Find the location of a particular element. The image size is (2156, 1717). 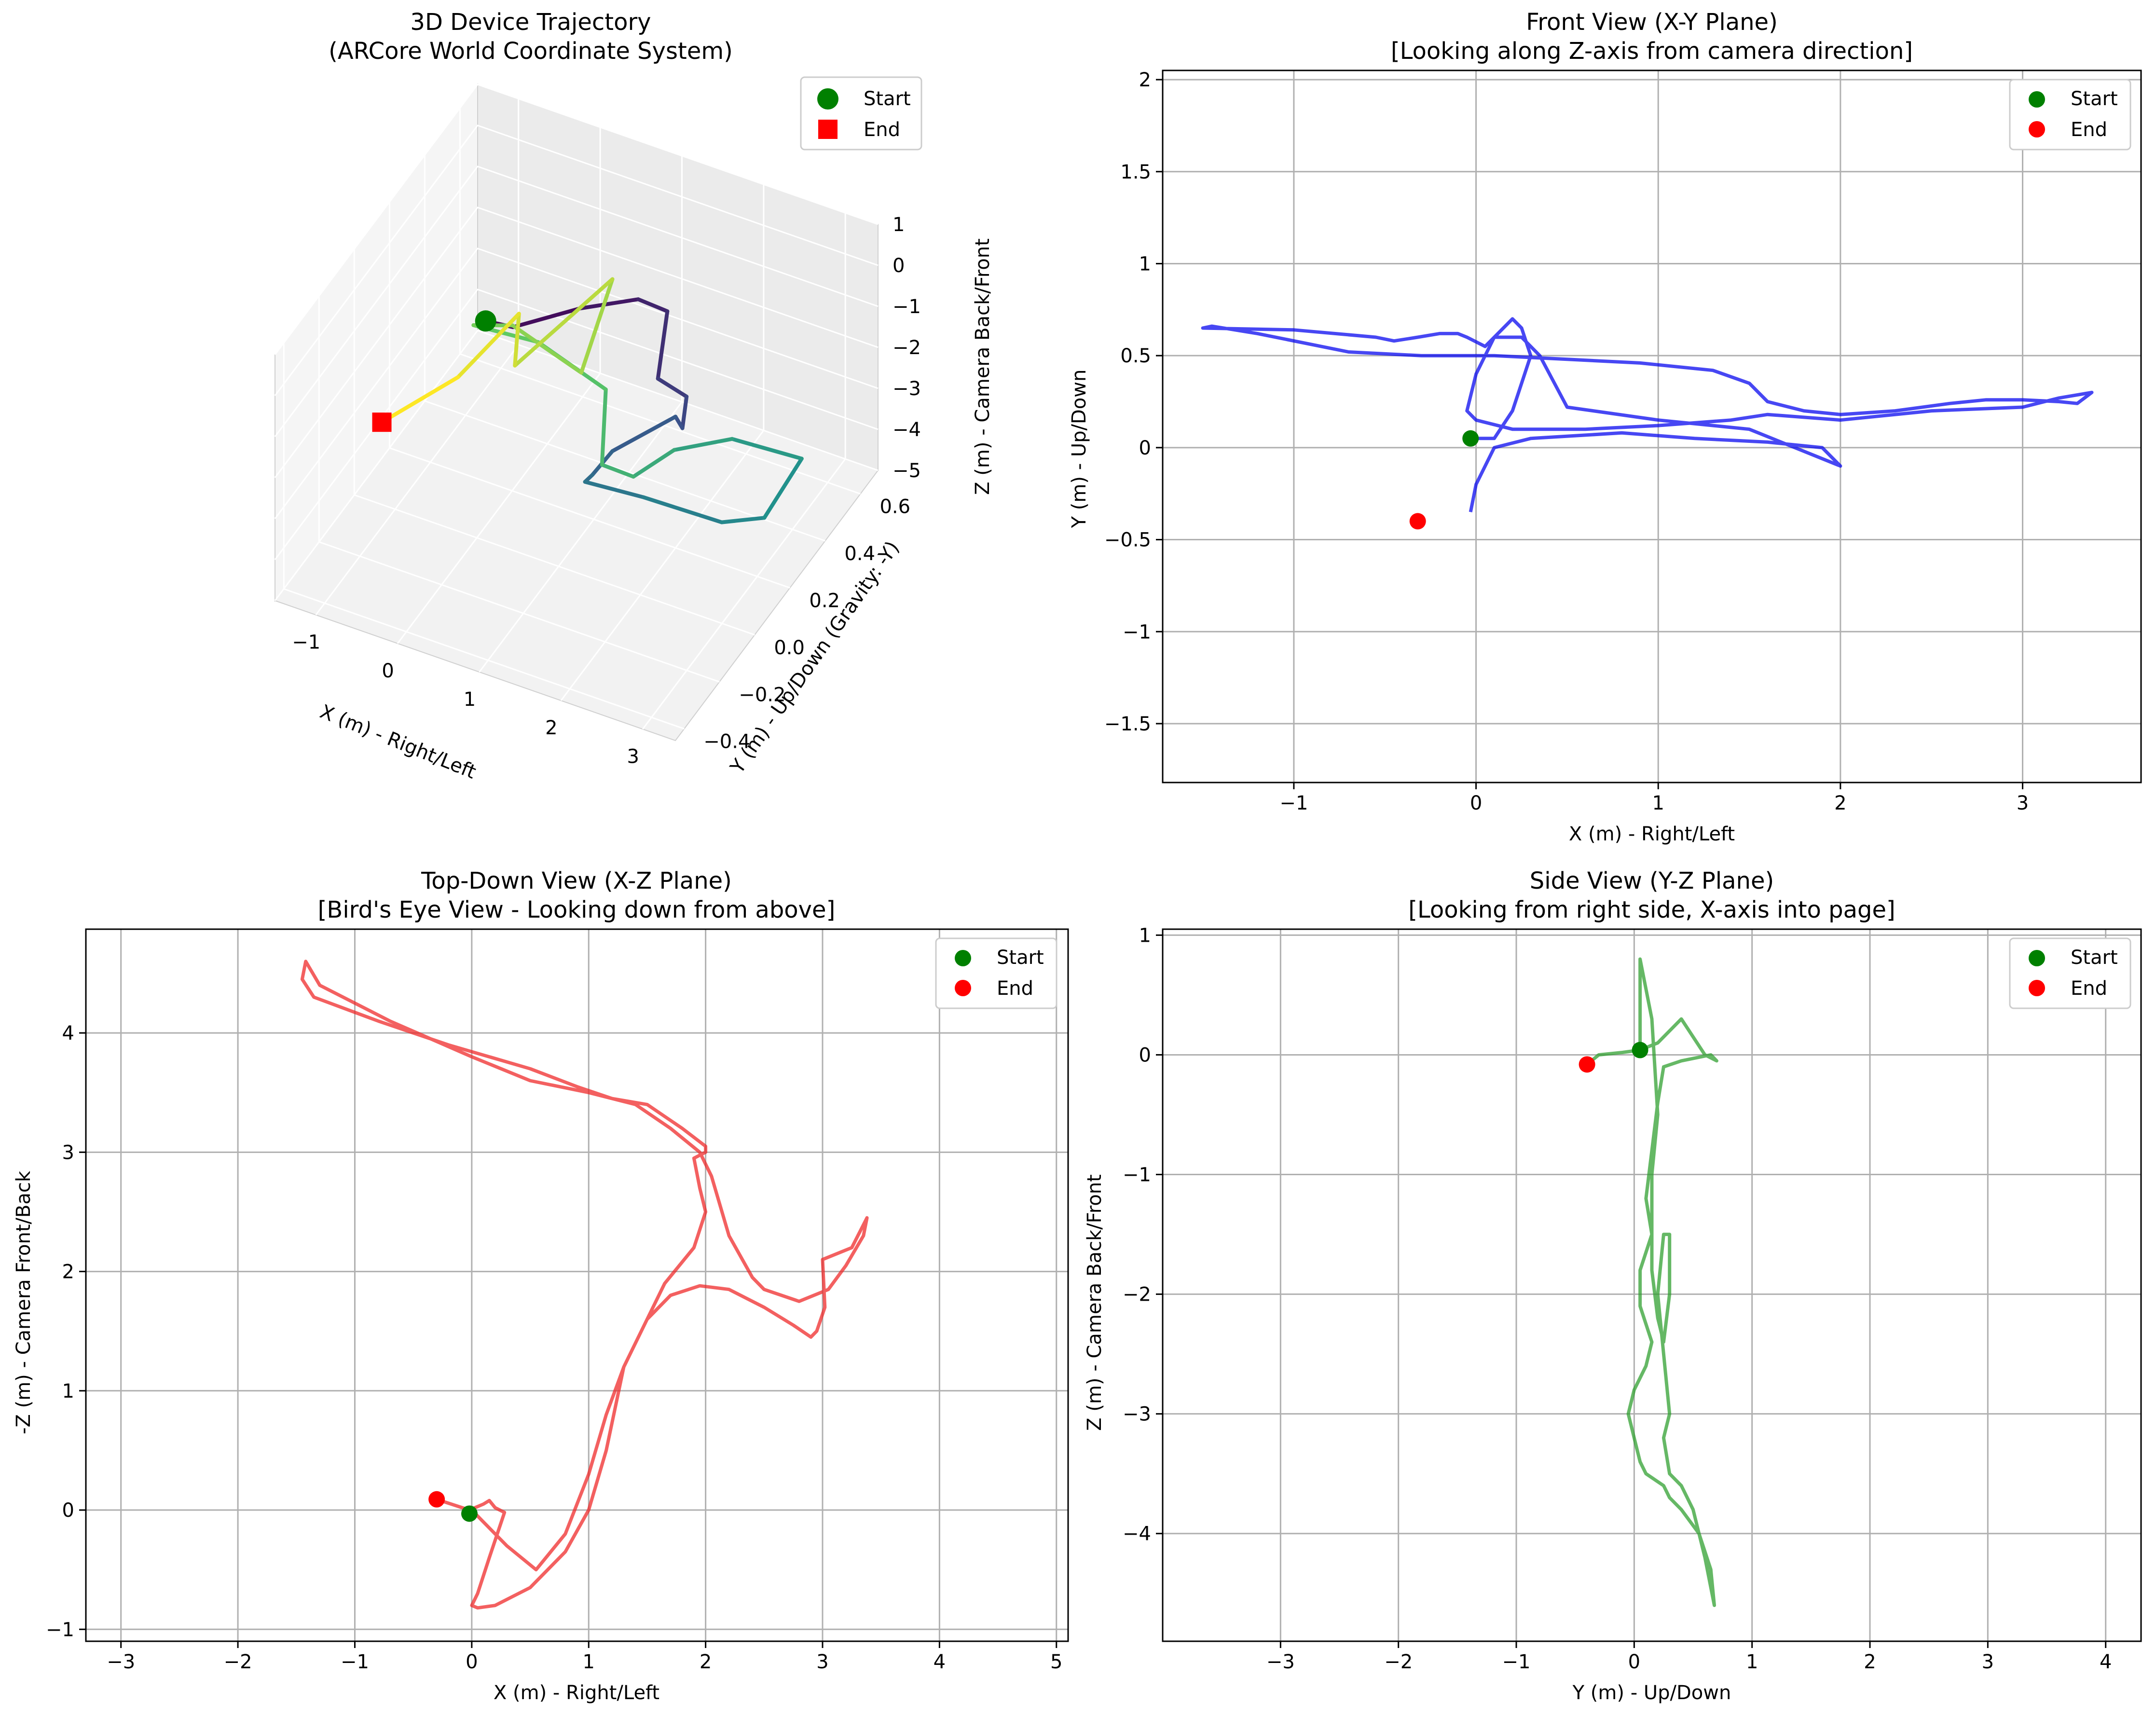

panel-front-title: Front View (X-Y Plane) is located at coordinates (1652, 22).